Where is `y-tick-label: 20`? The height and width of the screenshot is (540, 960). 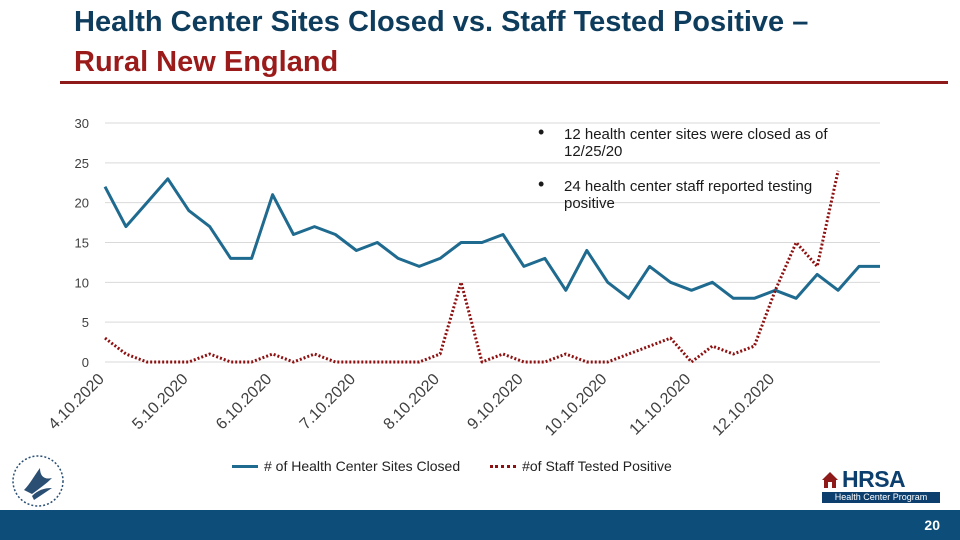
y-tick-label: 20 is located at coordinates (82, 203).